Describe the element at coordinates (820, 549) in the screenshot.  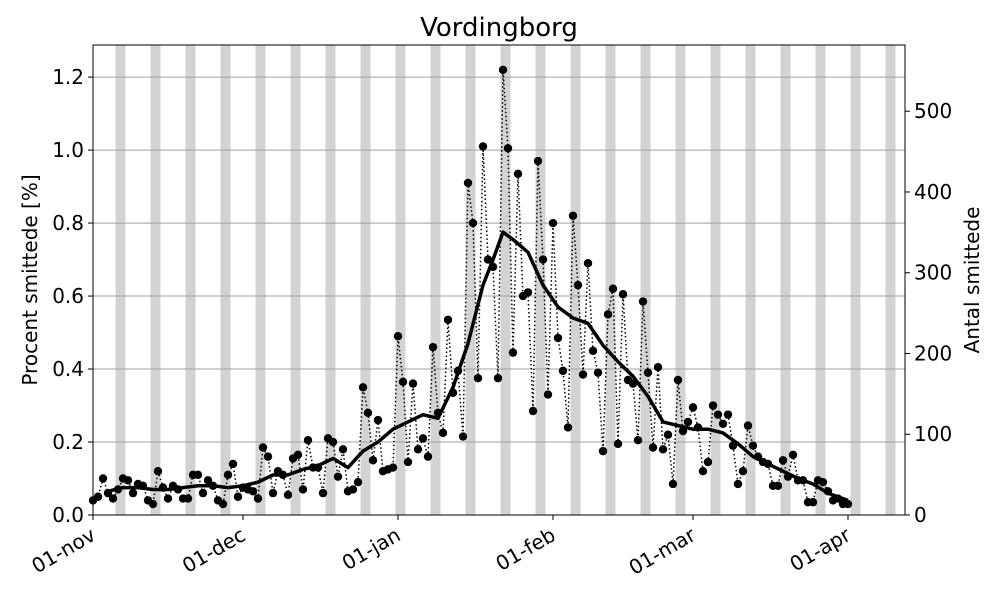
I see `x-tick-label: 01-apr` at that location.